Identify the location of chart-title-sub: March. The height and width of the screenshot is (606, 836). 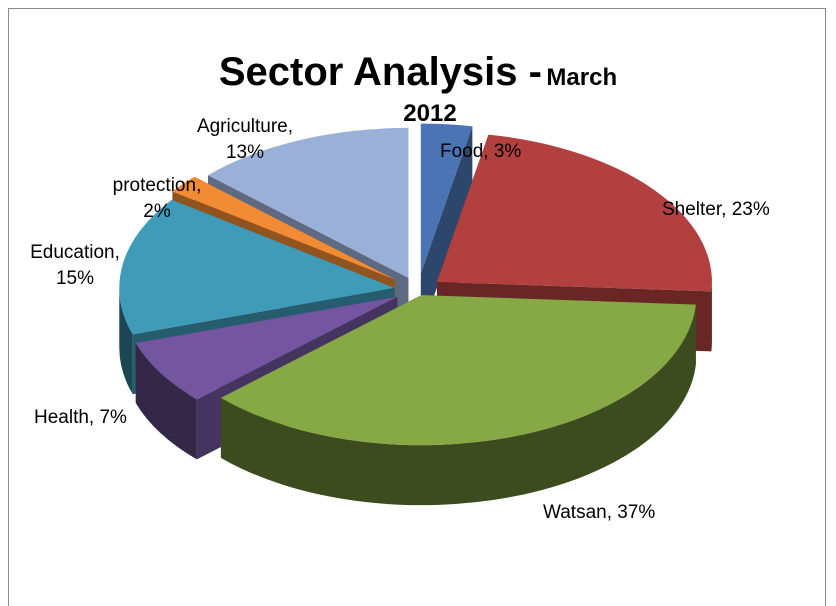
(582, 77).